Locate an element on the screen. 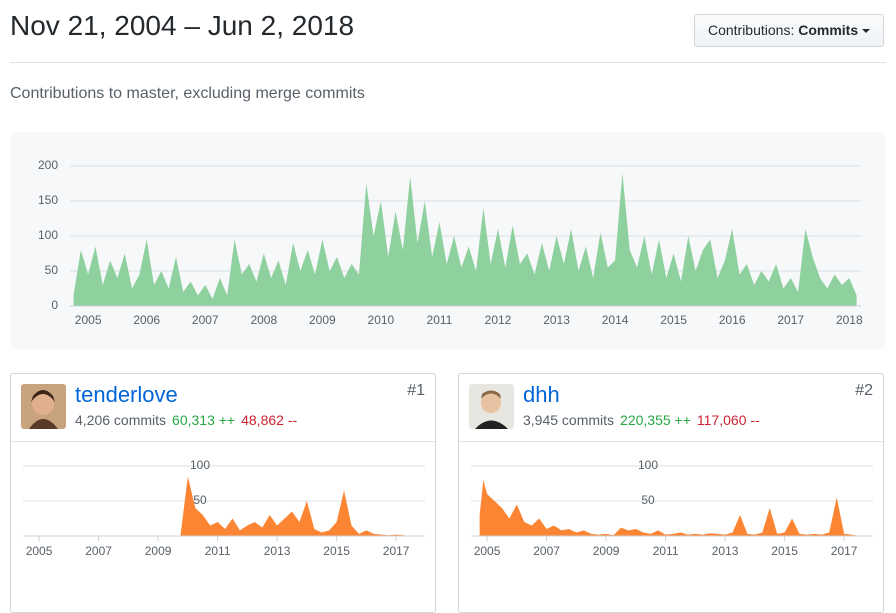 The image size is (896, 613). caret is located at coordinates (866, 31).